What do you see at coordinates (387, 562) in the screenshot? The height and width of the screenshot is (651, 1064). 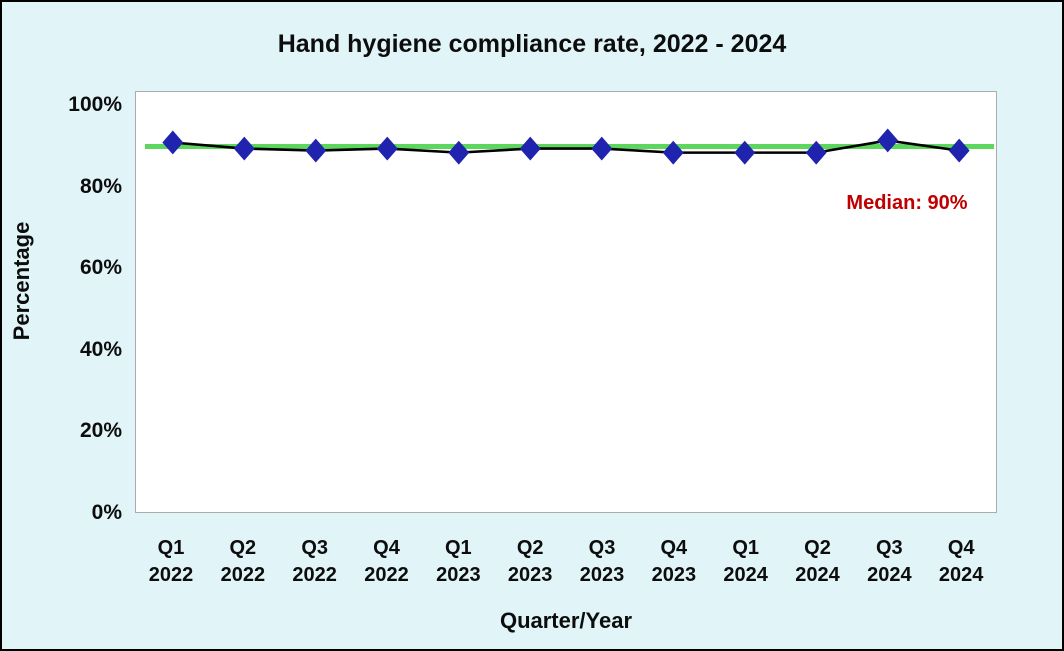 I see `x-axis-tick-label: Q4 2022` at bounding box center [387, 562].